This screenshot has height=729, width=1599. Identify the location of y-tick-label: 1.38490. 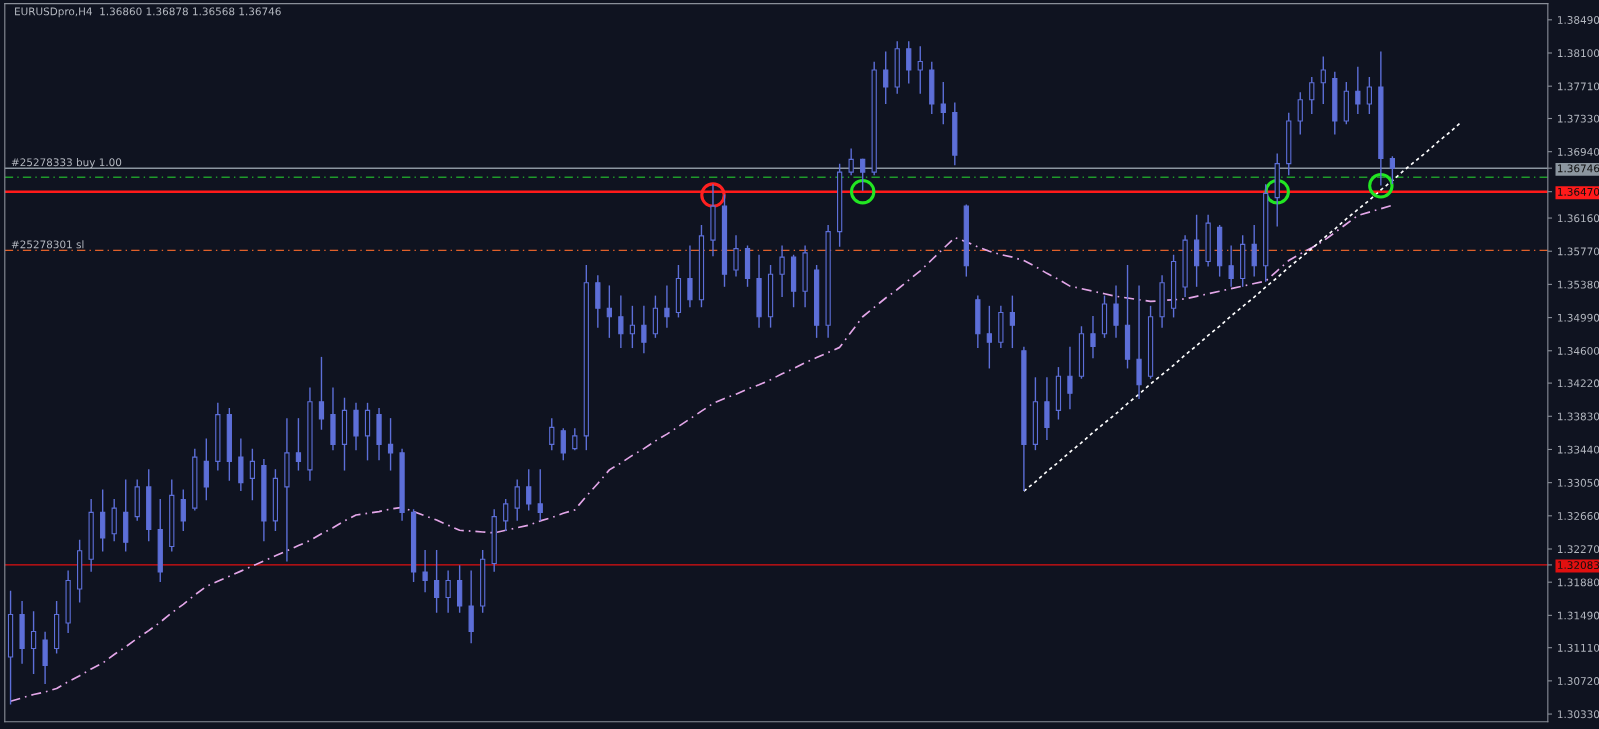
(1578, 20).